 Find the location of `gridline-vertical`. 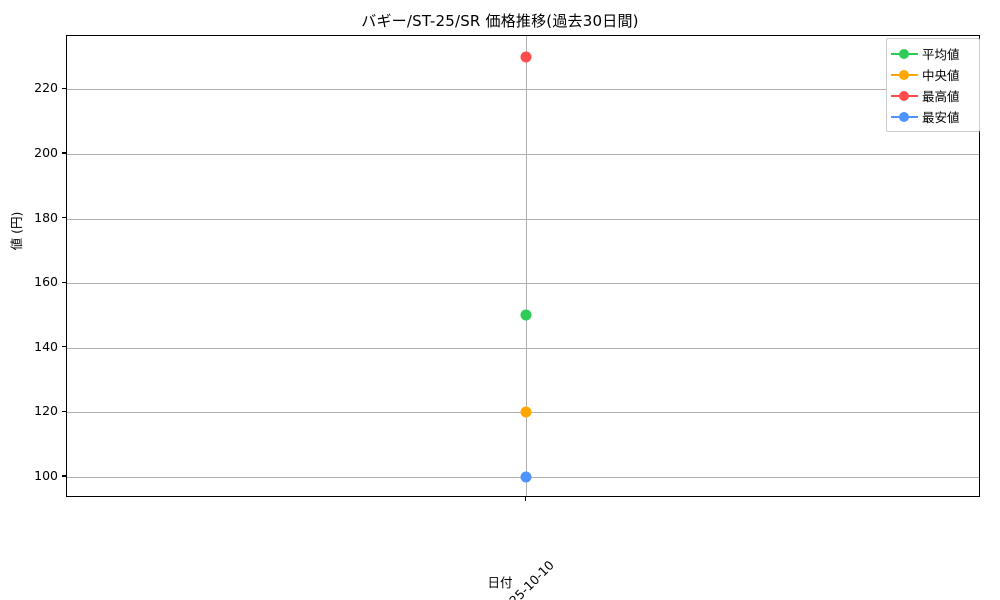

gridline-vertical is located at coordinates (526, 266).